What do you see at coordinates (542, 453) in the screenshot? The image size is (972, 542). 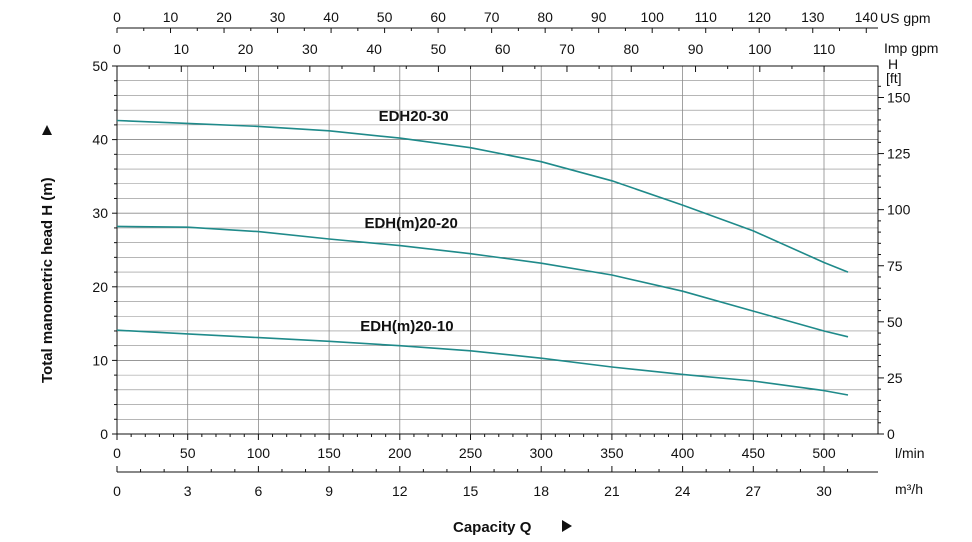 I see `x-lmin-tick-label: 300` at bounding box center [542, 453].